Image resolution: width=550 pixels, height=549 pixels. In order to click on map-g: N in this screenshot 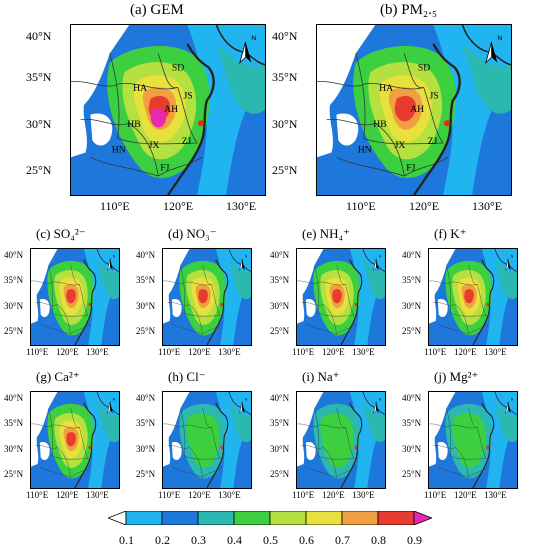, I will do `click(75, 440)`.